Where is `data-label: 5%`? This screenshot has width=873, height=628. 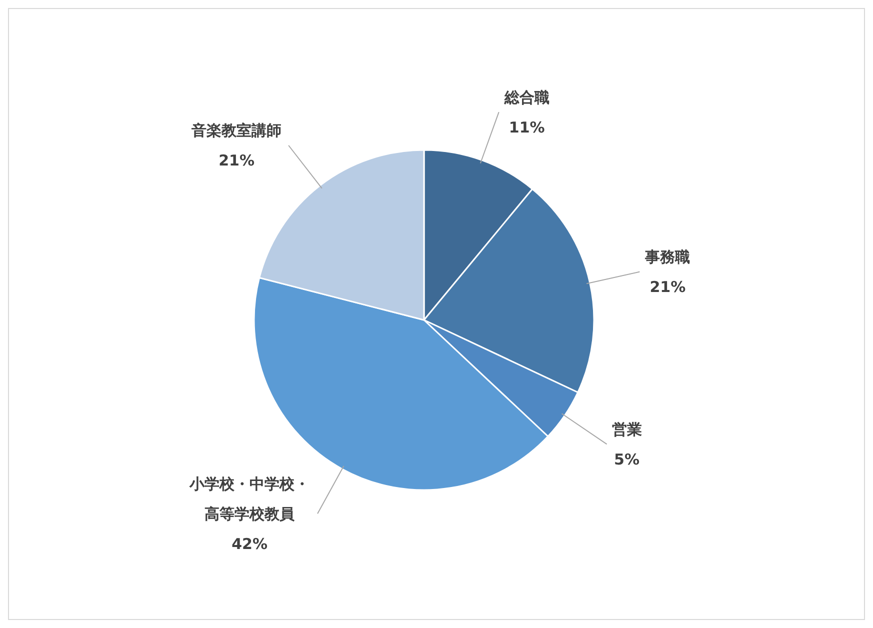 data-label: 5% is located at coordinates (627, 459).